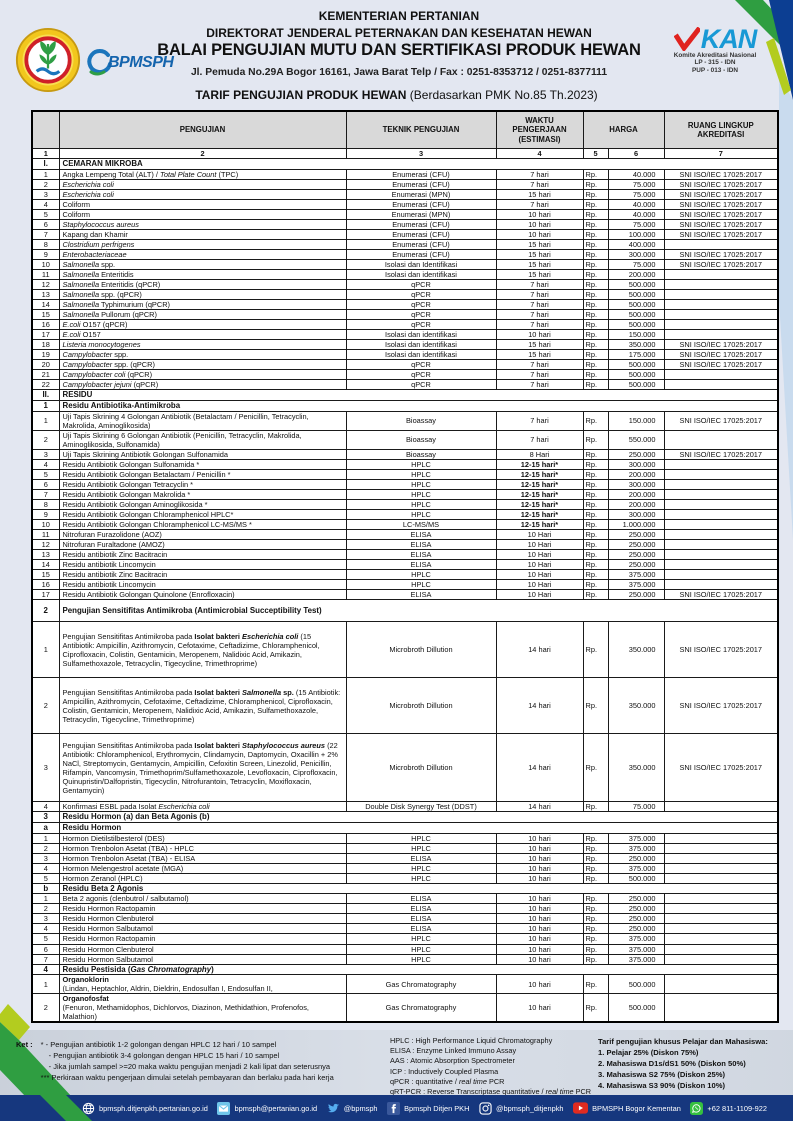 Image resolution: width=793 pixels, height=1121 pixels. I want to click on col-number: 3, so click(421, 153).